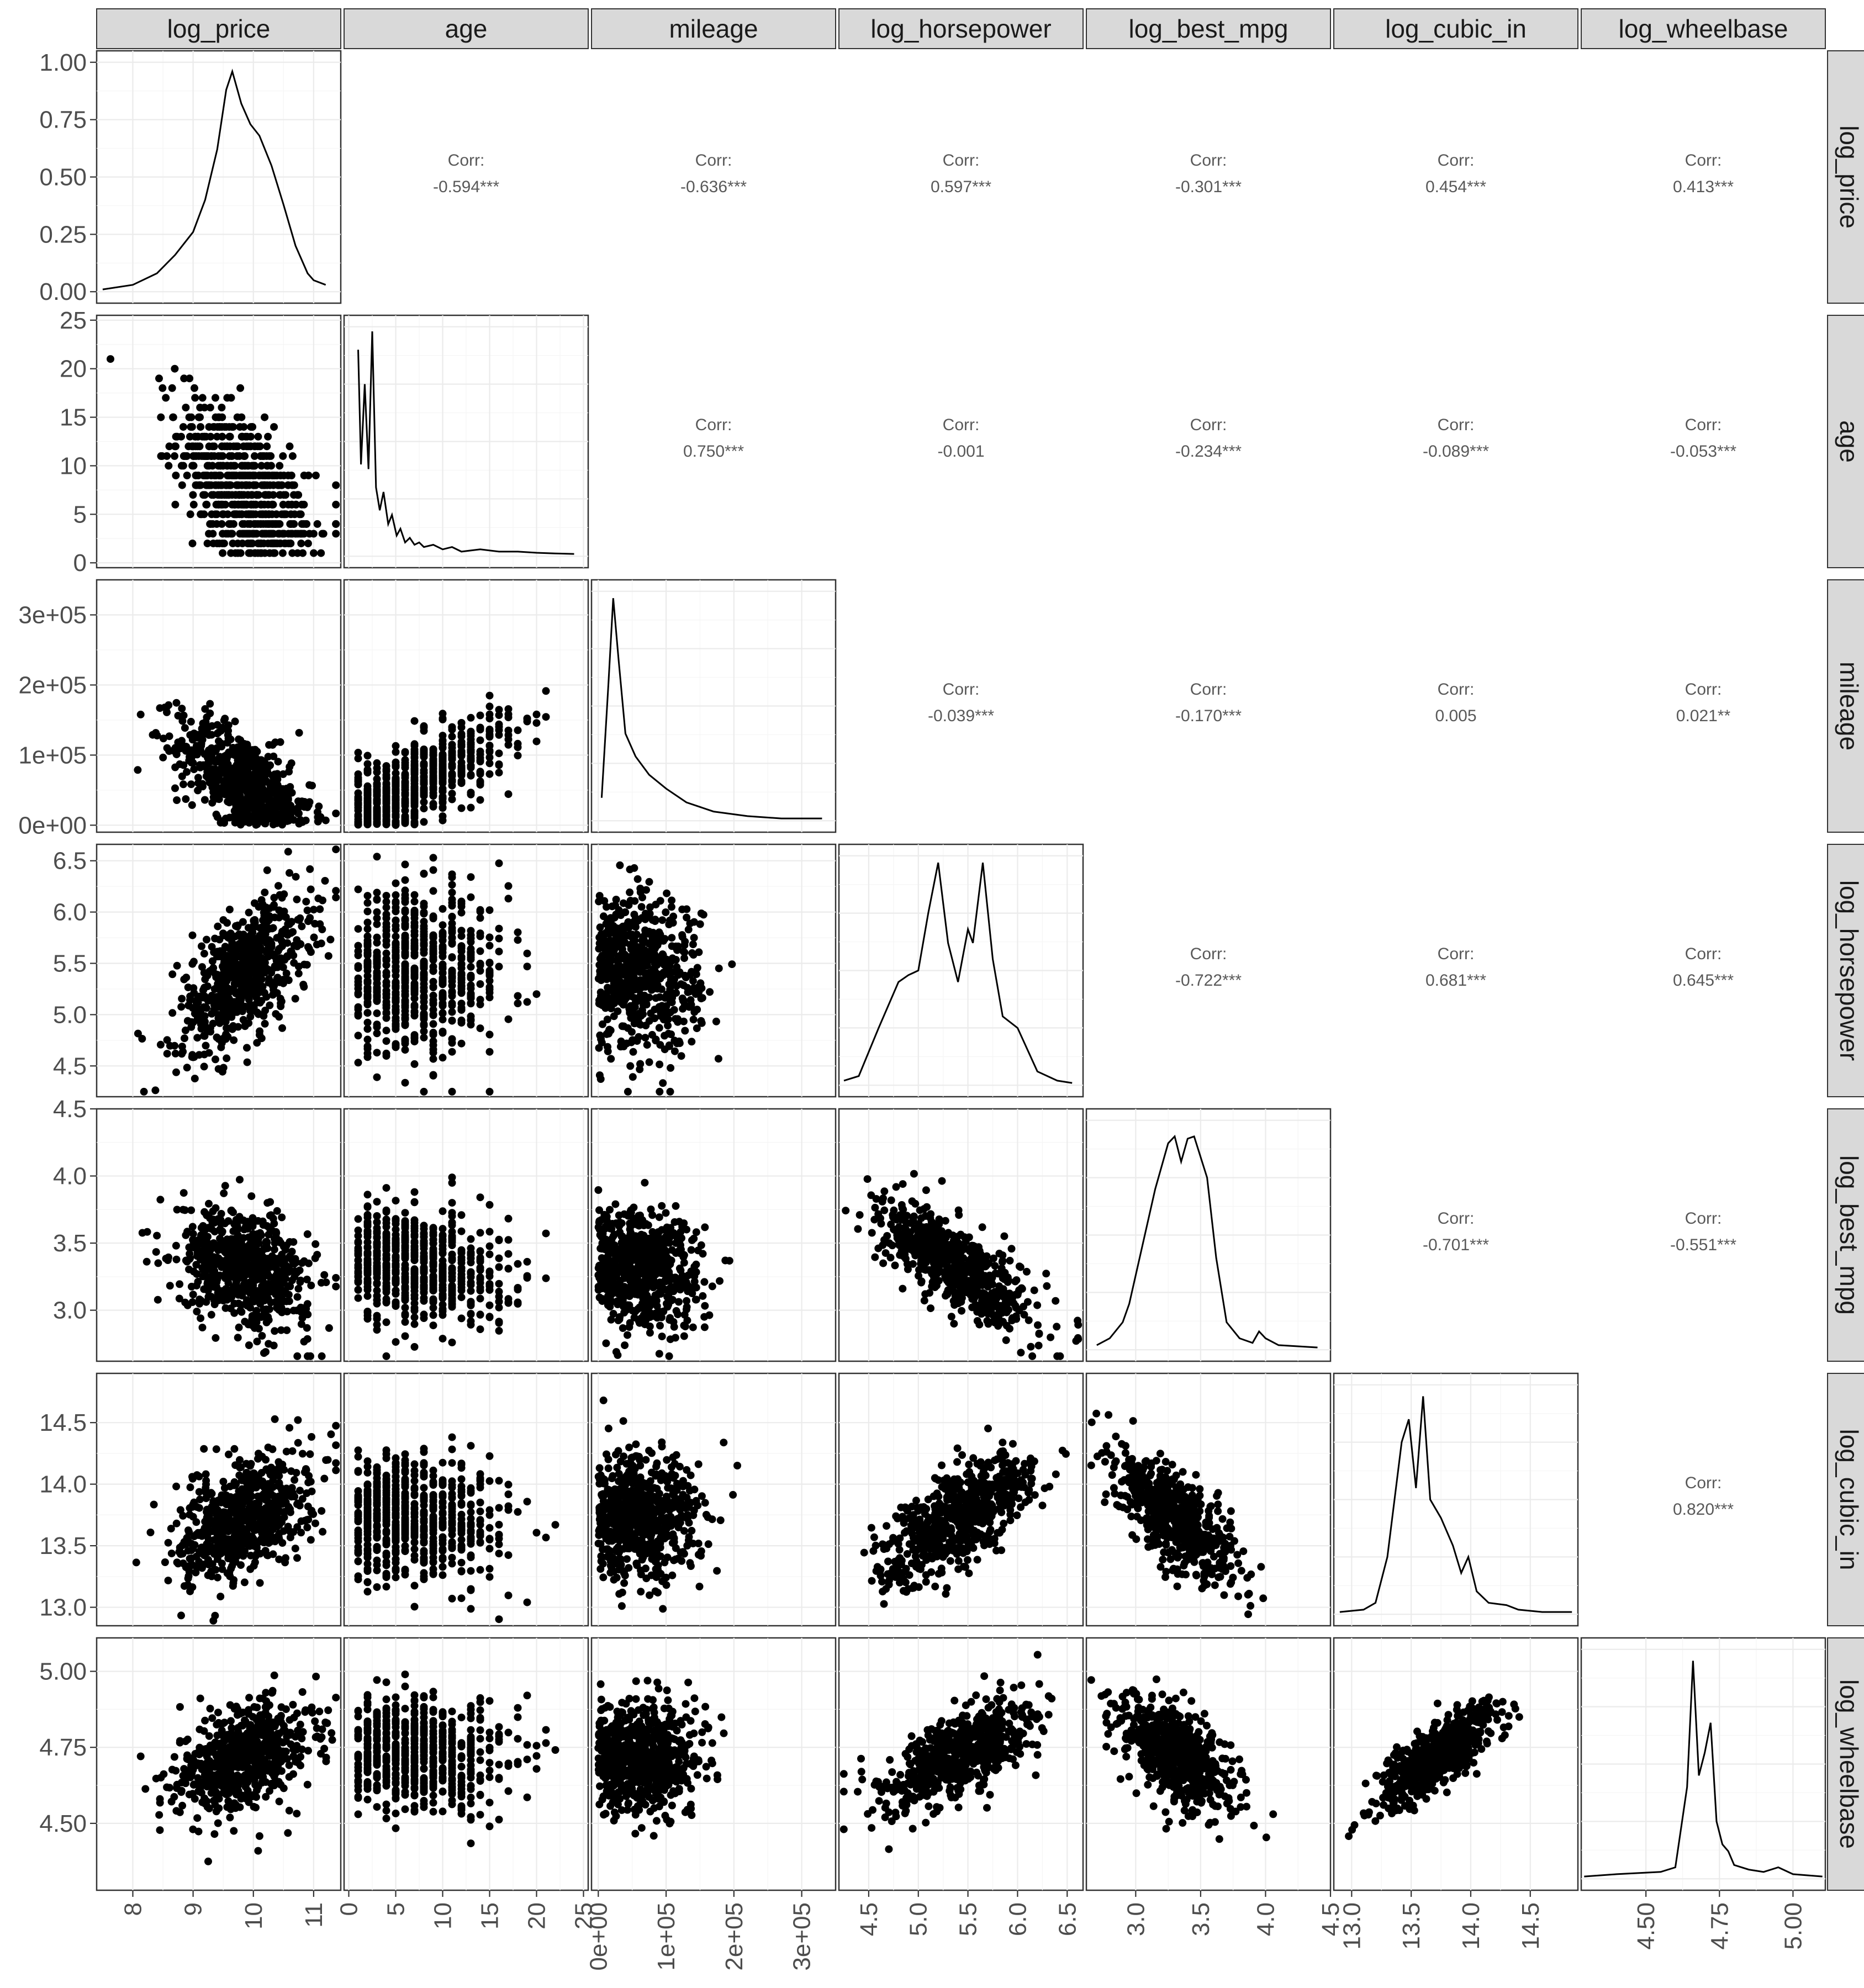 The height and width of the screenshot is (1988, 1864). What do you see at coordinates (1456, 425) in the screenshot?
I see `corr-label: Corr:` at bounding box center [1456, 425].